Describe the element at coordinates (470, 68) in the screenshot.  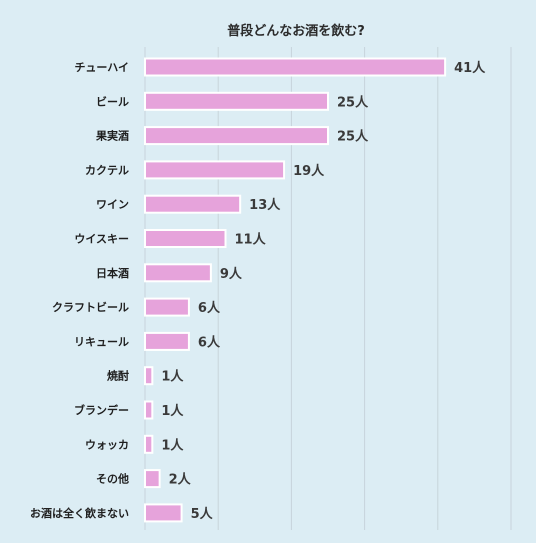
I see `value-label: 41人` at that location.